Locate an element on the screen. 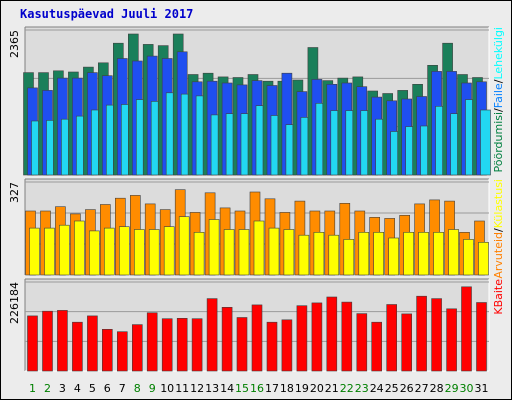 The image size is (512, 400). legend: Pöördumisi/Faile/Lehekülgi is located at coordinates (498, 99).